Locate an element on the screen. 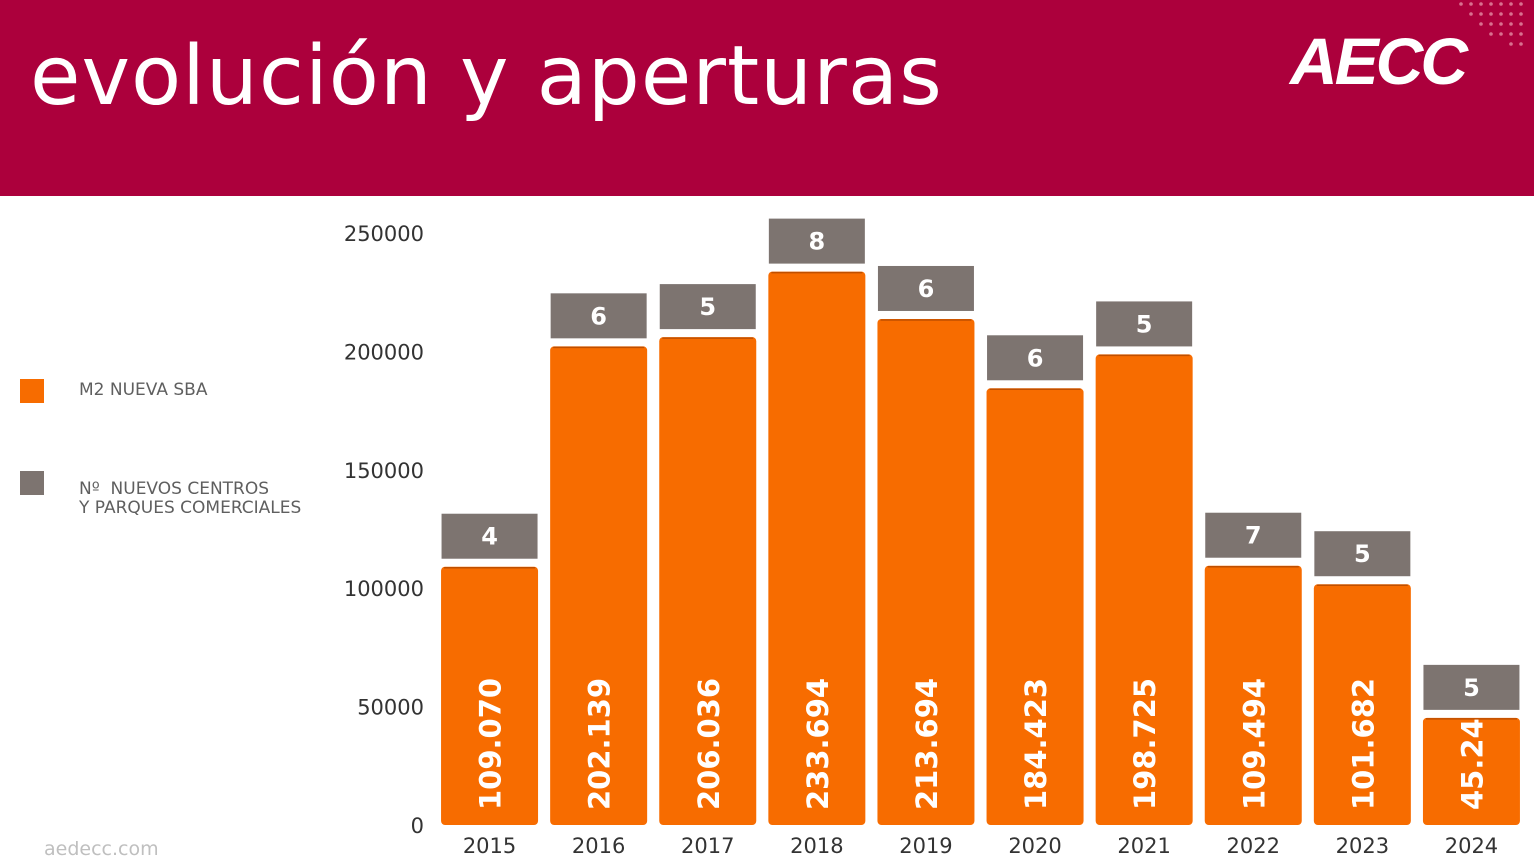 The image size is (1534, 860). count-box-2022 is located at coordinates (1253, 535).